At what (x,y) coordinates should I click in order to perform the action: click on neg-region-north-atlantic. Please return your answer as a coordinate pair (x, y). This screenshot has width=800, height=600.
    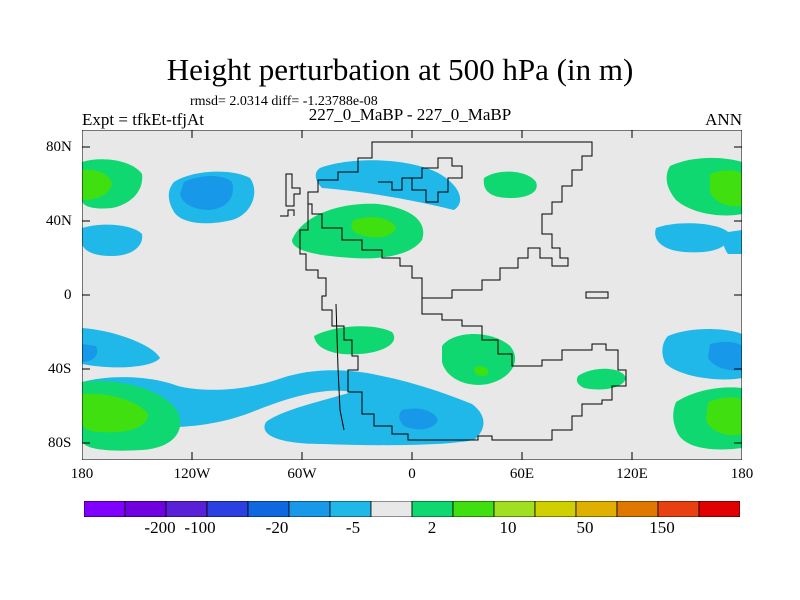
    Looking at the image, I should click on (388, 185).